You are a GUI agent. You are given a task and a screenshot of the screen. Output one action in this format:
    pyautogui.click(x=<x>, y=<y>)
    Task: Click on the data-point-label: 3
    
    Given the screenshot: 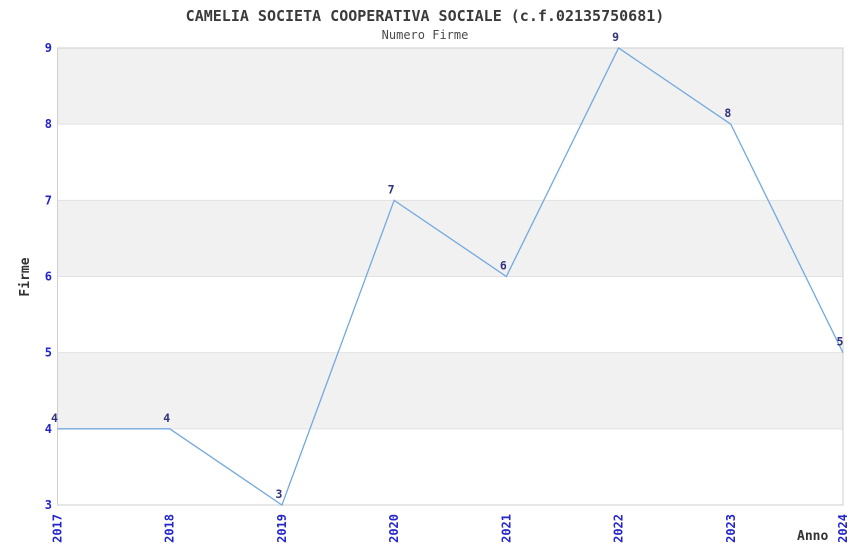 What is the action you would take?
    pyautogui.click(x=278, y=494)
    